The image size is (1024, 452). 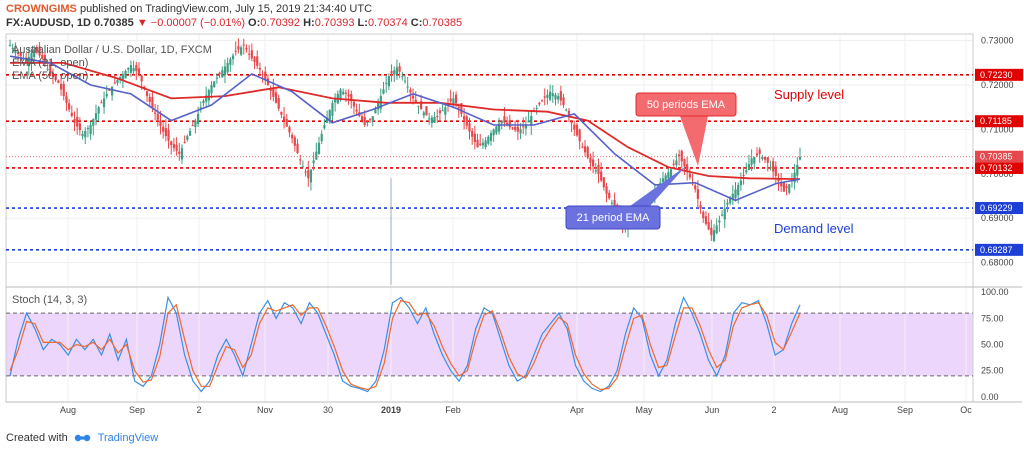 What do you see at coordinates (995, 292) in the screenshot?
I see `stoch-axis-label: 100.00` at bounding box center [995, 292].